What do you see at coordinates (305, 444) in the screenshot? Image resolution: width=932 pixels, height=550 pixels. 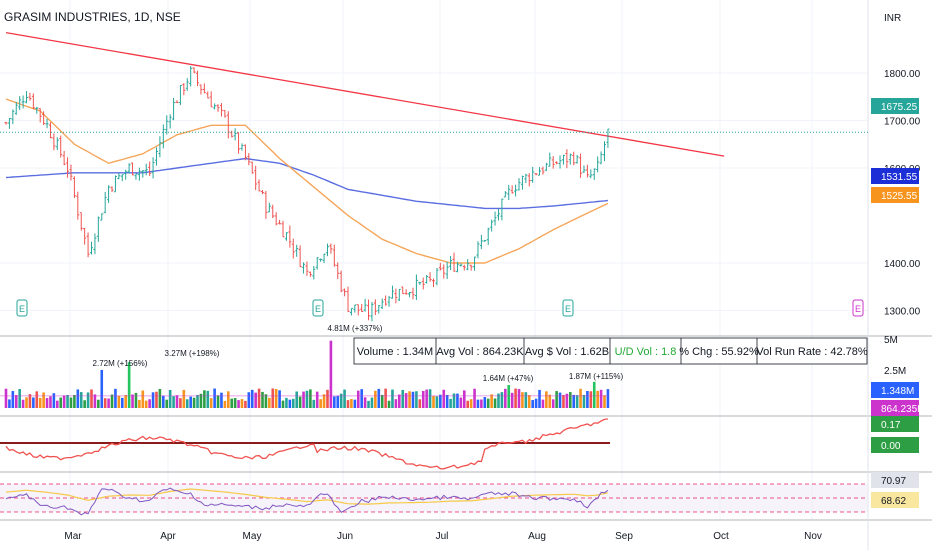 I see `updown-volume-pane` at bounding box center [305, 444].